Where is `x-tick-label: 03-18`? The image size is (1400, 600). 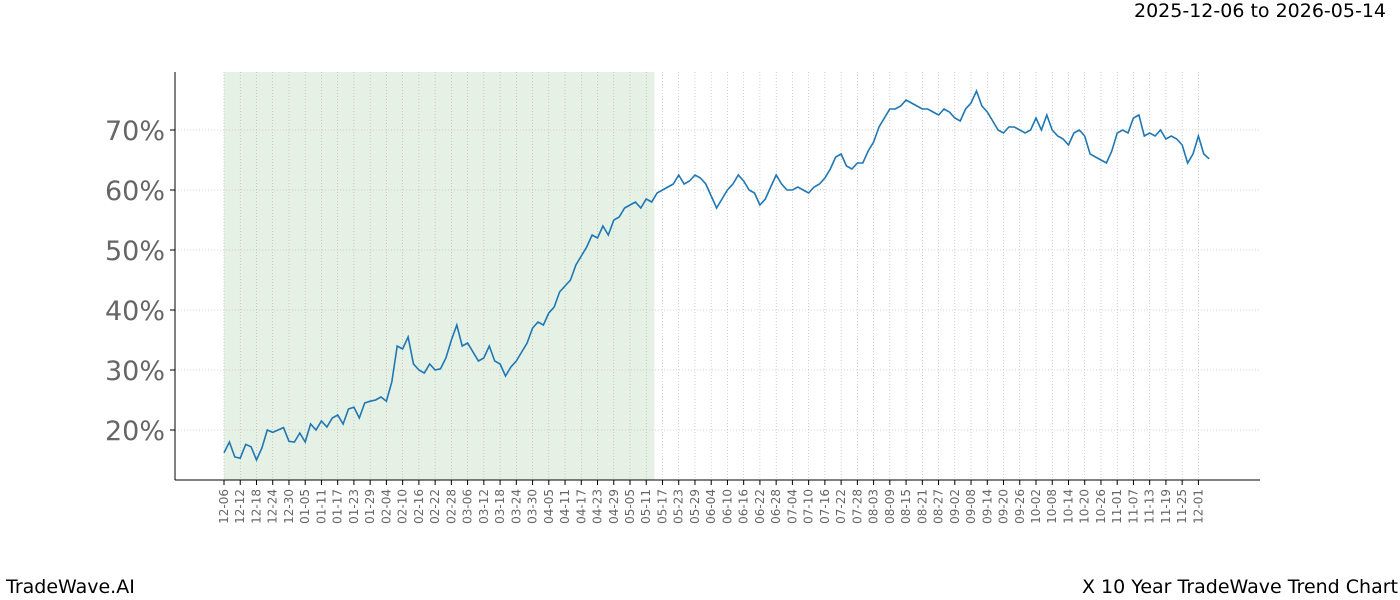 x-tick-label: 03-18 is located at coordinates (500, 506).